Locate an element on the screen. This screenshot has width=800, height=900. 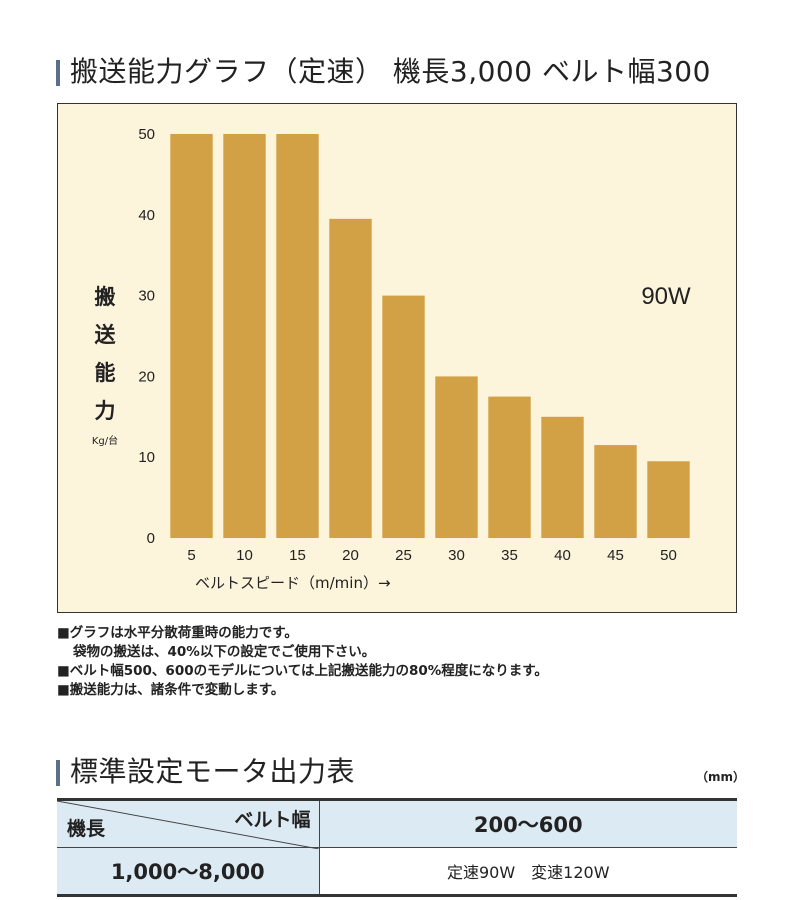
unit-label: （mm） is located at coordinates (721, 777).